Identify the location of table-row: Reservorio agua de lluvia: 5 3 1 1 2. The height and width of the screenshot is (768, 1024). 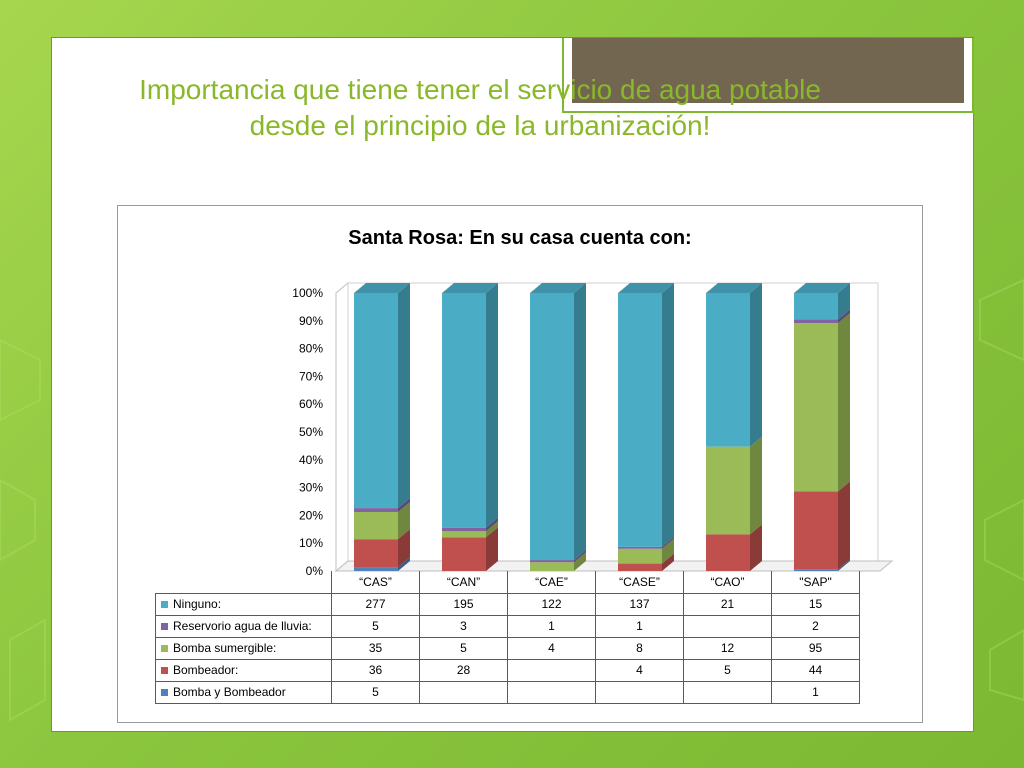
(507, 626).